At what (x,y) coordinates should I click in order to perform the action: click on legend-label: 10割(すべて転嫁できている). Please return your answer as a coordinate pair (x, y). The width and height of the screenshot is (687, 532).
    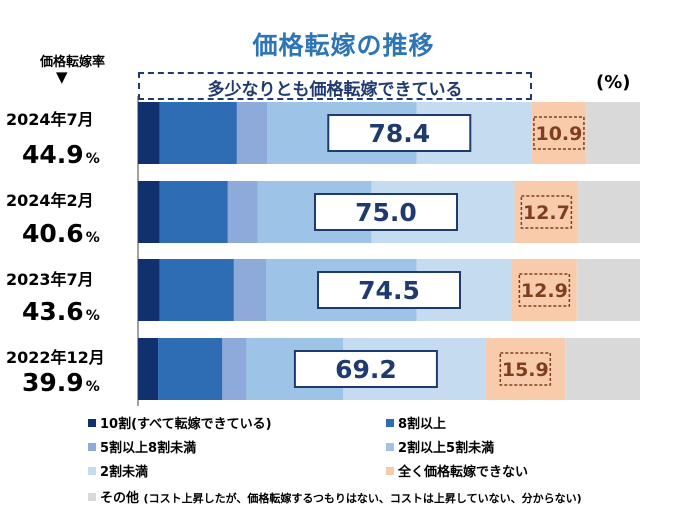
    Looking at the image, I should click on (186, 424).